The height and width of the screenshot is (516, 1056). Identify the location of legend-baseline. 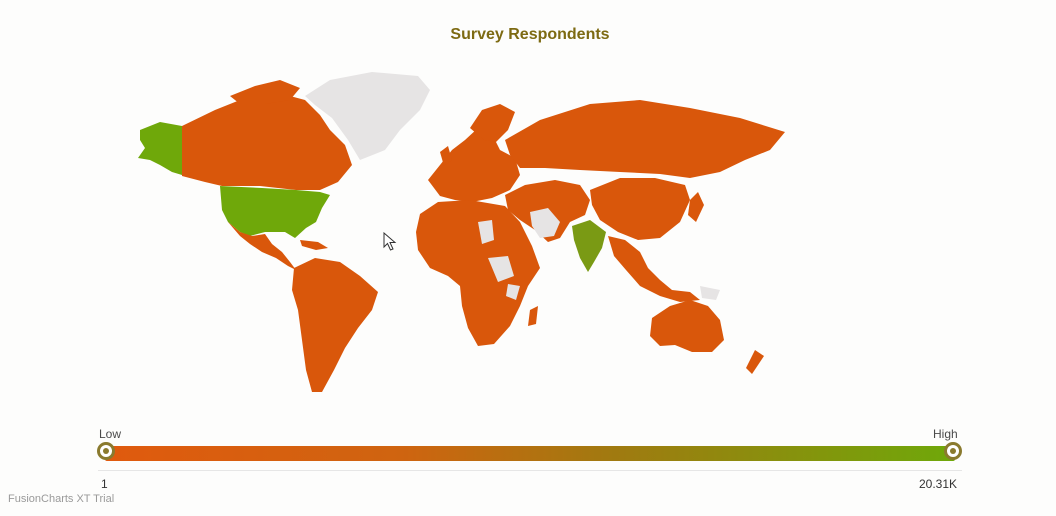
(530, 470).